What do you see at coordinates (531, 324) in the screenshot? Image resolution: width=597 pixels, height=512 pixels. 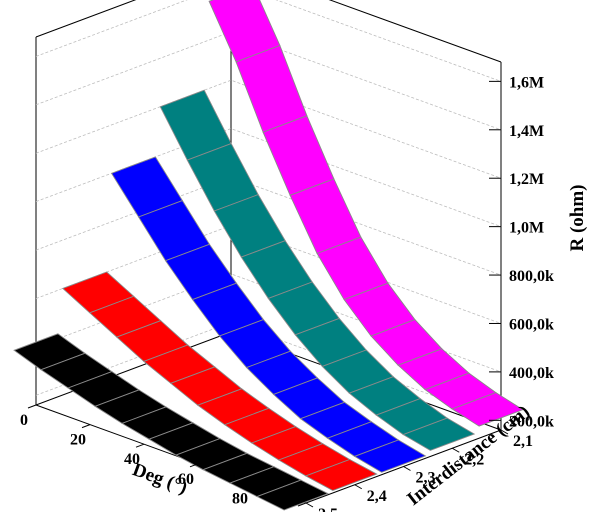 I see `resistance-tick-label: 600,0k` at bounding box center [531, 324].